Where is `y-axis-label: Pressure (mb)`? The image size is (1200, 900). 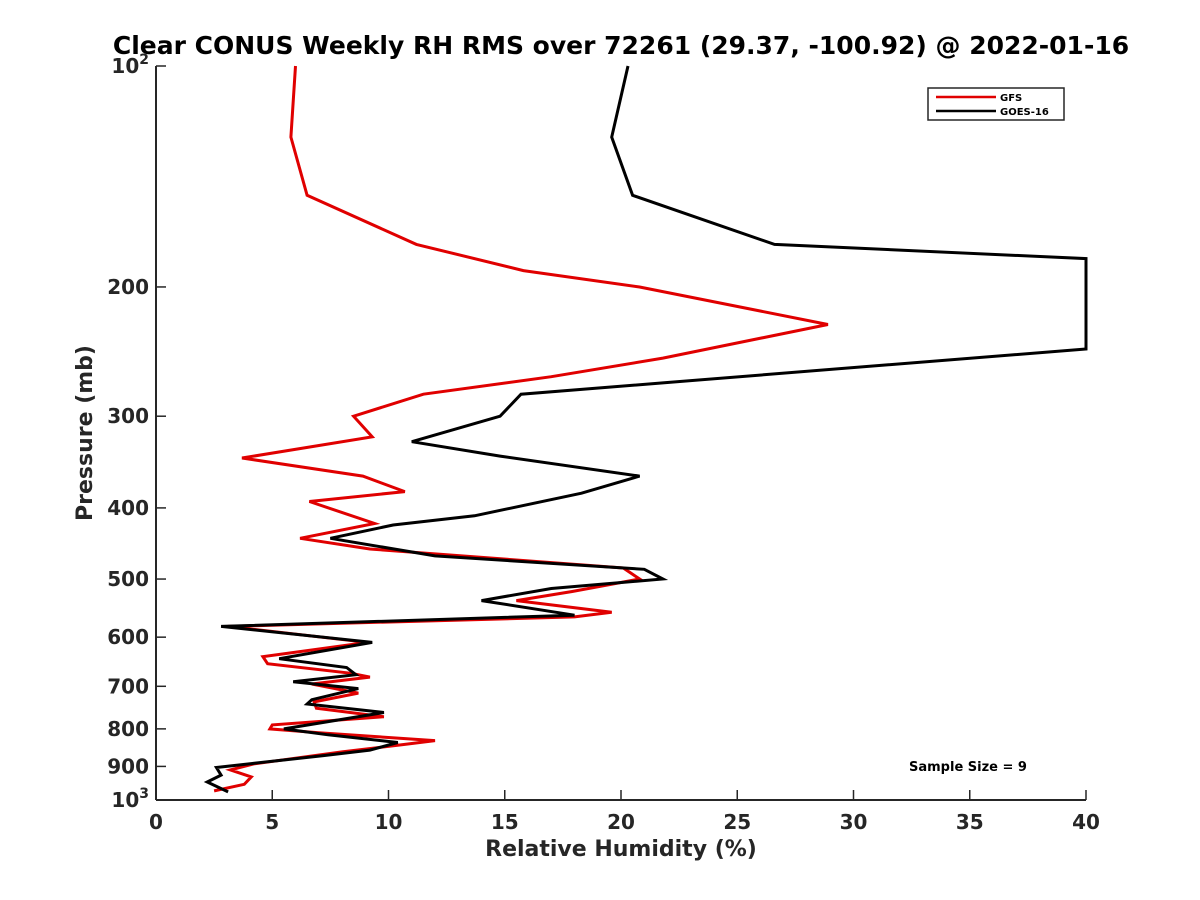 y-axis-label: Pressure (mb) is located at coordinates (85, 433).